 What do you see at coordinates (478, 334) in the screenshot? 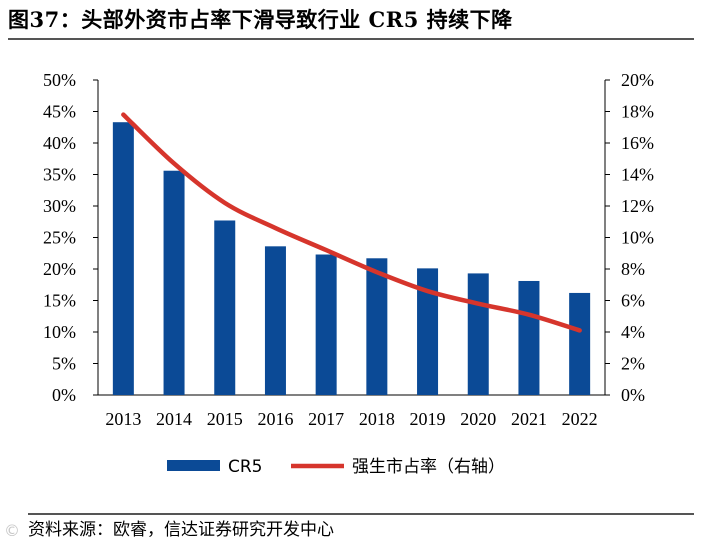
I see `bar-cr5-2020` at bounding box center [478, 334].